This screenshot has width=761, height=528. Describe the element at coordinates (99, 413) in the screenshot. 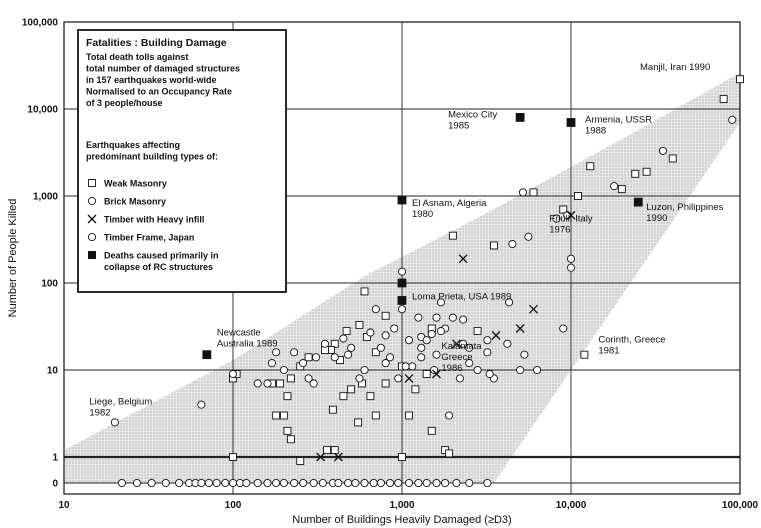

I see `annotation-label: 1982` at that location.